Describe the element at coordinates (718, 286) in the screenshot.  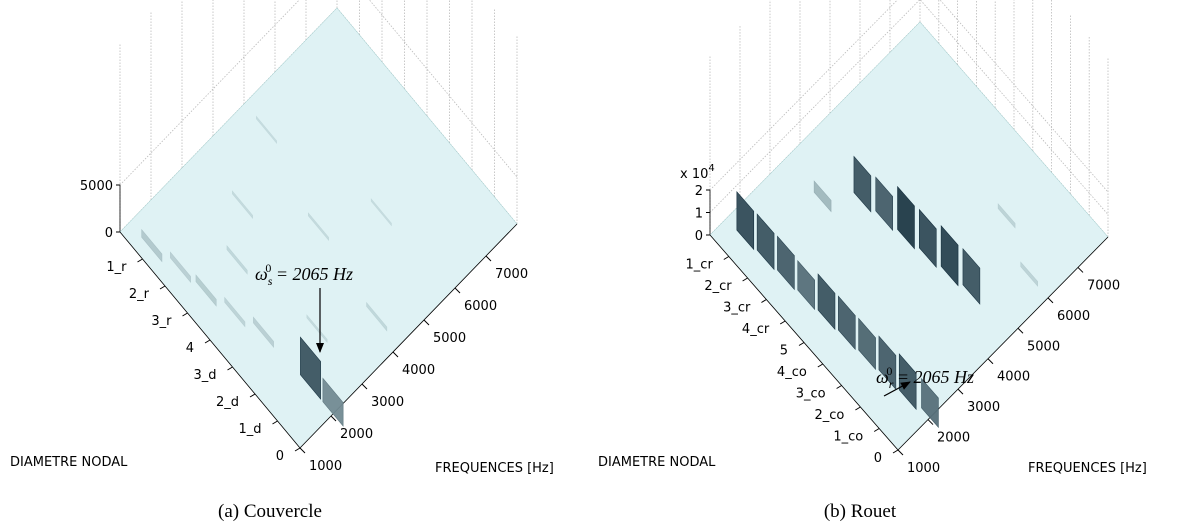
I see `y-tick-label: 2_cr` at that location.